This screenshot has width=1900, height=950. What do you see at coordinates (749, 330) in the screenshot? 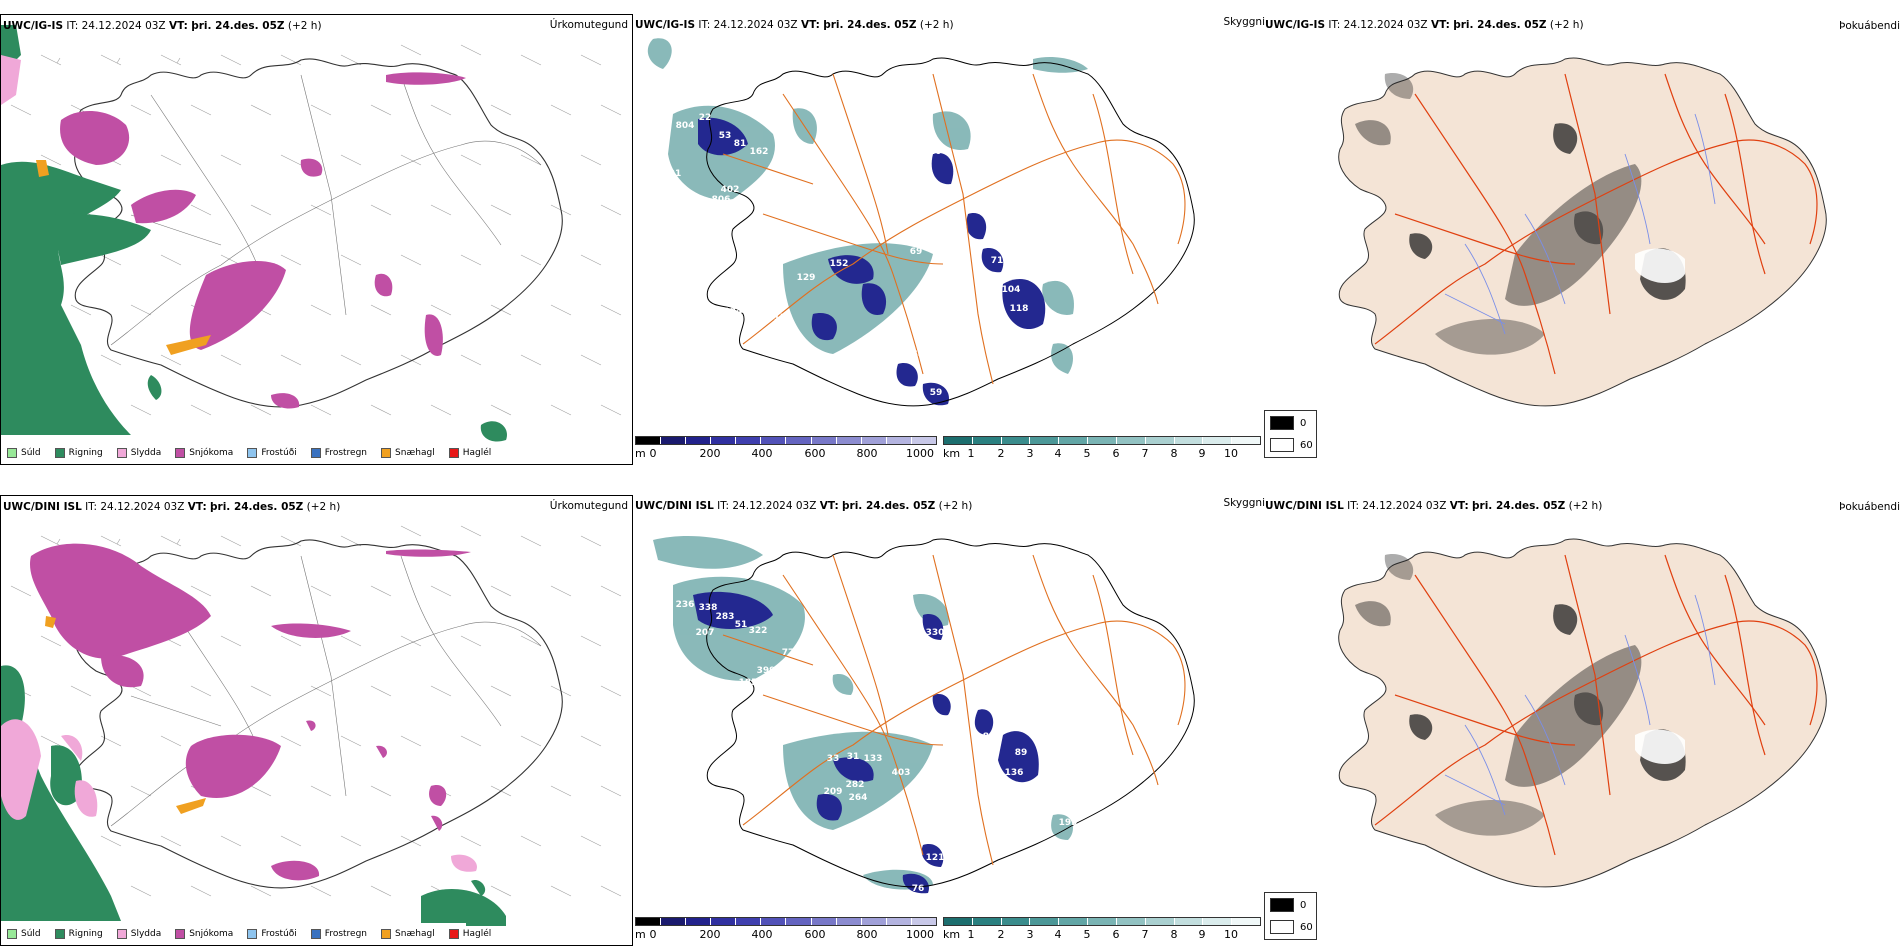
I see `cloud-value: 23` at bounding box center [749, 330].